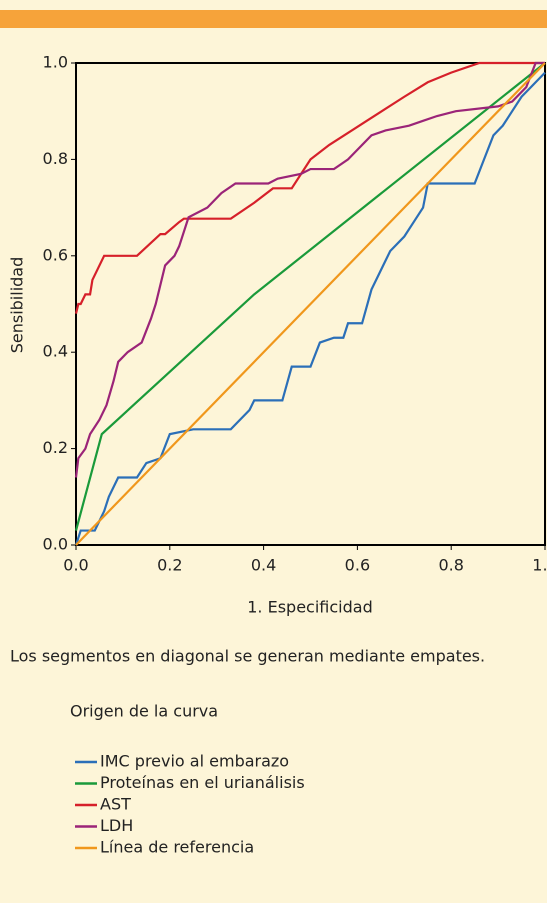 The width and height of the screenshot is (547, 903). Describe the element at coordinates (55, 544) in the screenshot. I see `y-tick-label: 0.0` at that location.